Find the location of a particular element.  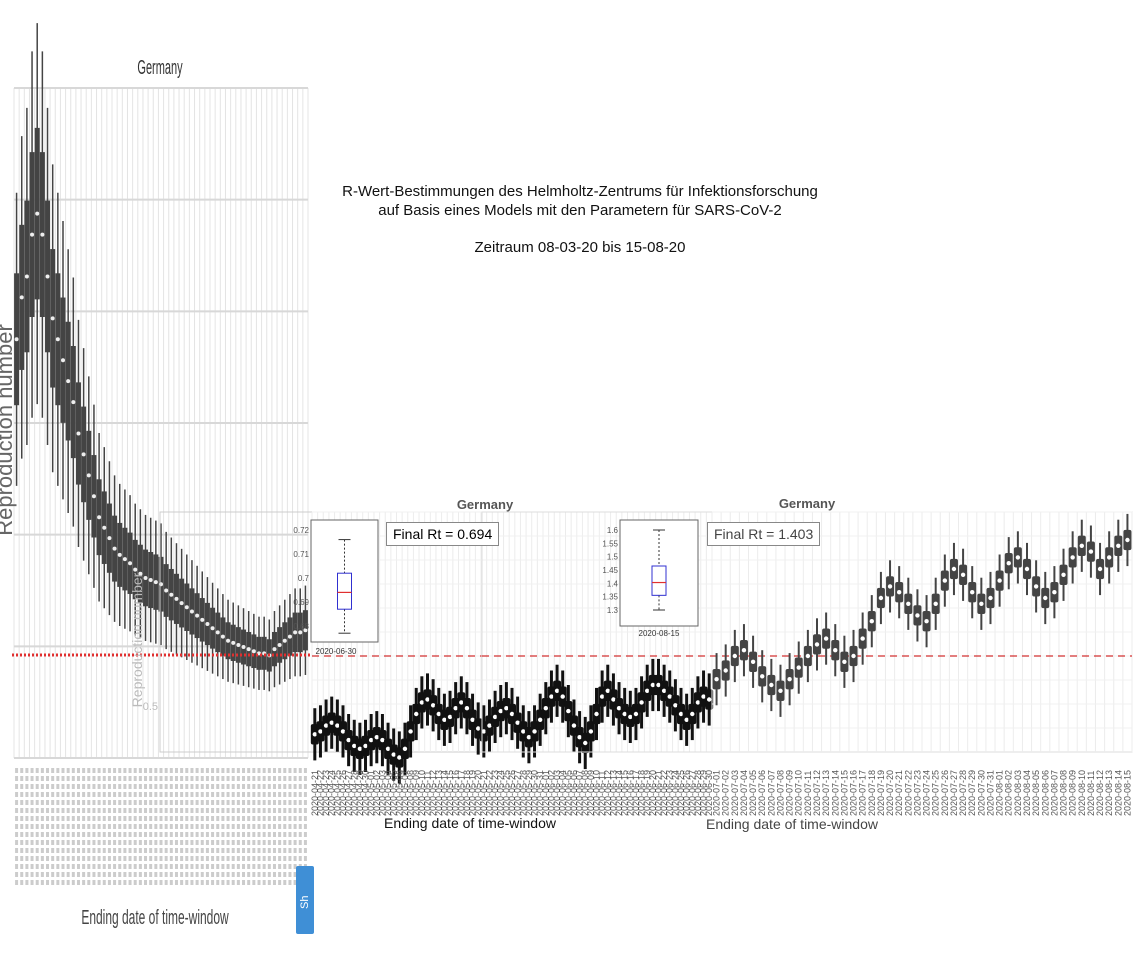

mid-x-tick-label: 2020-06-10 is located at coordinates (597, 793).